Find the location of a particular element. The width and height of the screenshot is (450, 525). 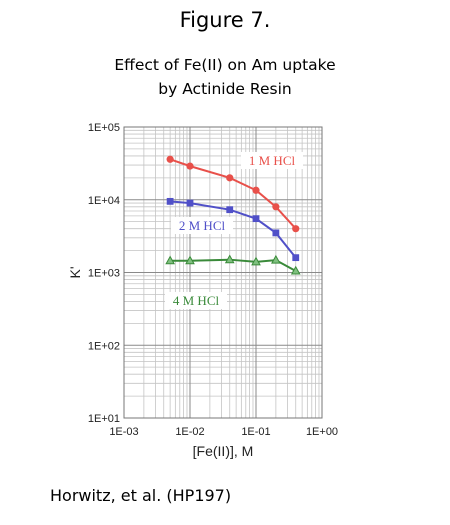

y-tick-label: 1E+03 is located at coordinates (104, 274).